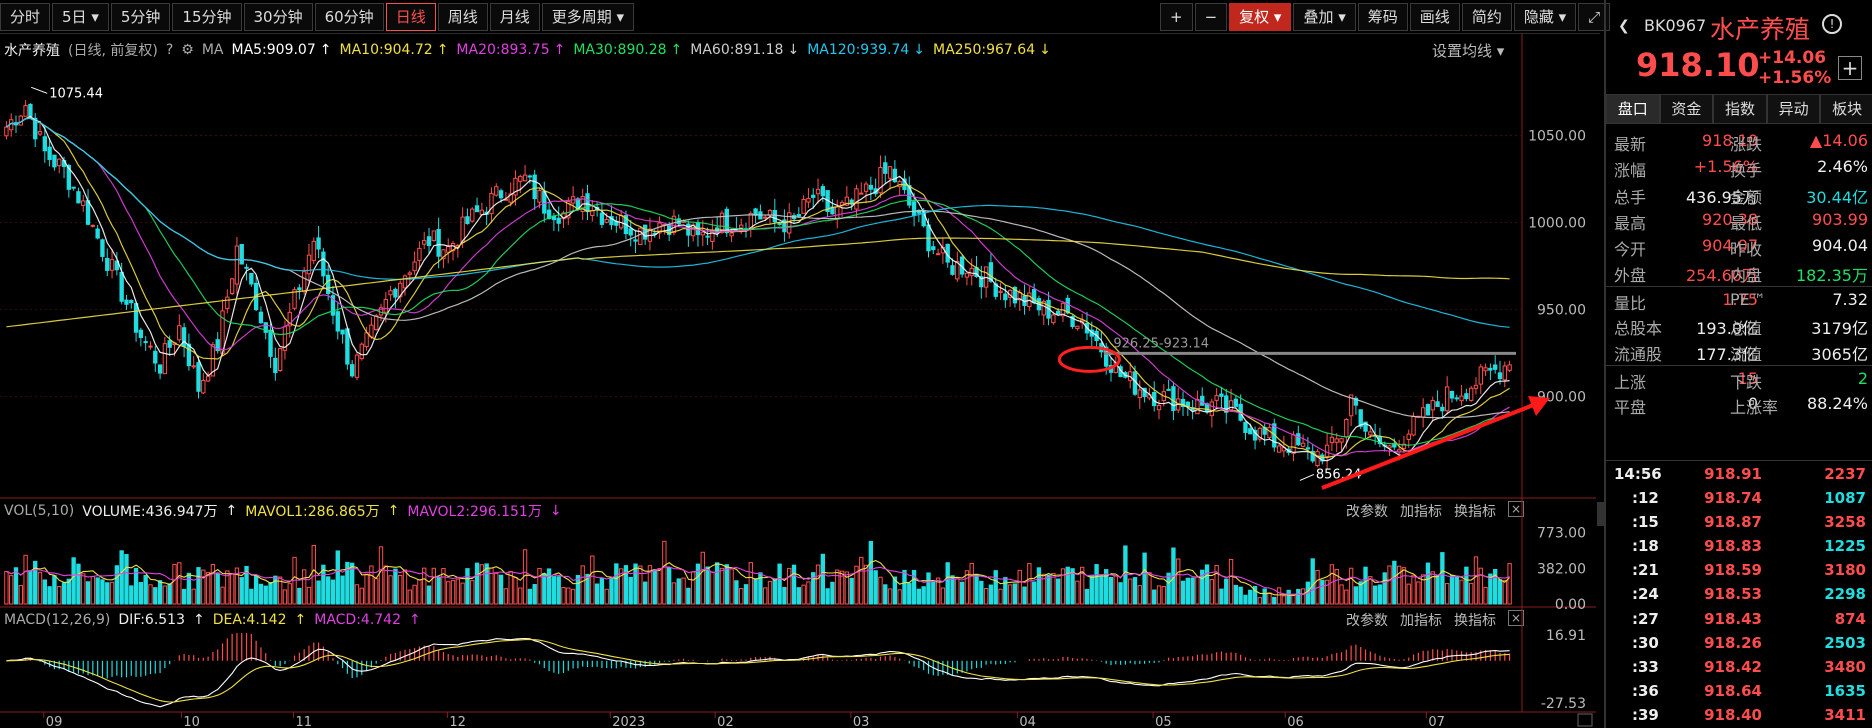 This screenshot has height=728, width=1872. What do you see at coordinates (1624, 26) in the screenshot?
I see `back-icon: ❮` at bounding box center [1624, 26].